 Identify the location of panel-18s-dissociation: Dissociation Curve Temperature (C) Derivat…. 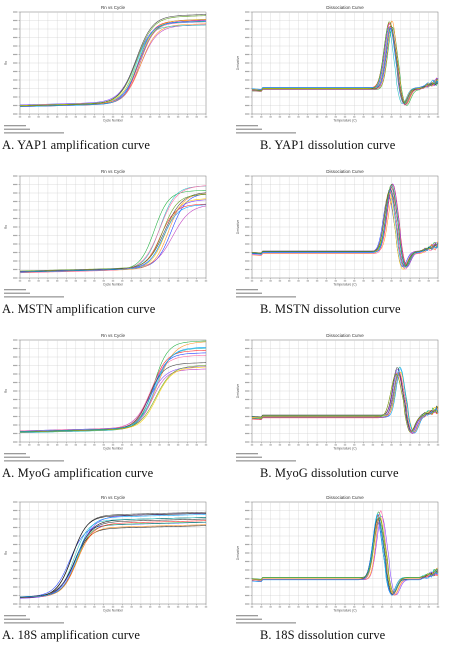
(341, 572).